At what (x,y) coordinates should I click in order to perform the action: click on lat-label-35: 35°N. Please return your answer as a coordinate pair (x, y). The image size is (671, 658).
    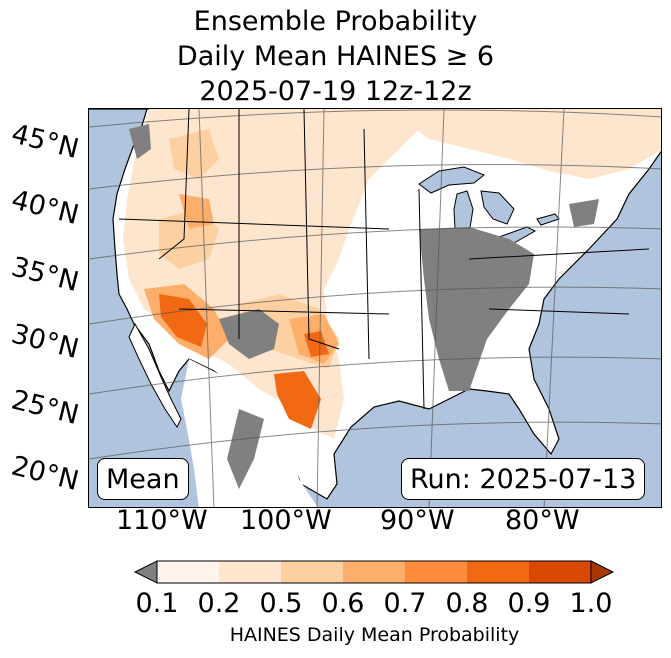
    Looking at the image, I should click on (45, 275).